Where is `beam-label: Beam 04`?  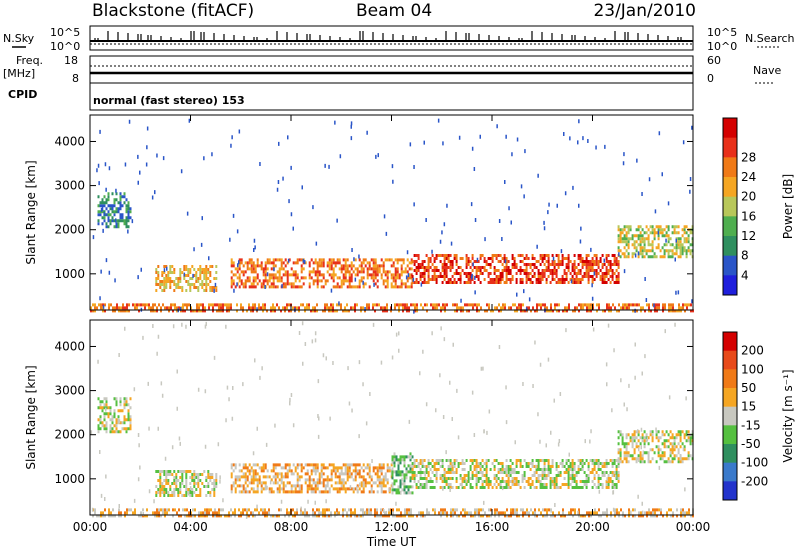
beam-label: Beam 04 is located at coordinates (394, 11).